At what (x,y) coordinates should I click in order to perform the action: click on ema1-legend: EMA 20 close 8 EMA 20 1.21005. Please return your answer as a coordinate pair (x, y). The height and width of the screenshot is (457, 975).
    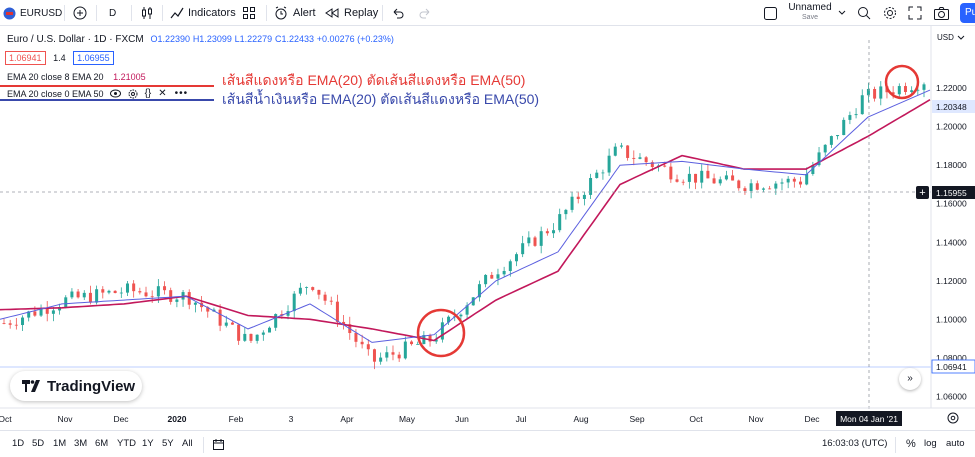
    Looking at the image, I should click on (76, 77).